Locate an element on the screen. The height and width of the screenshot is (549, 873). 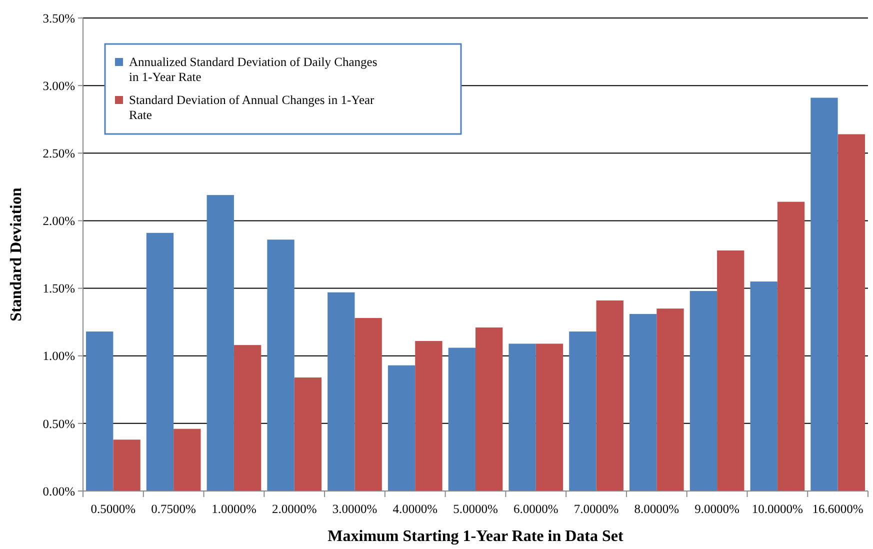
y-tick-label: 3.50% is located at coordinates (58, 18).